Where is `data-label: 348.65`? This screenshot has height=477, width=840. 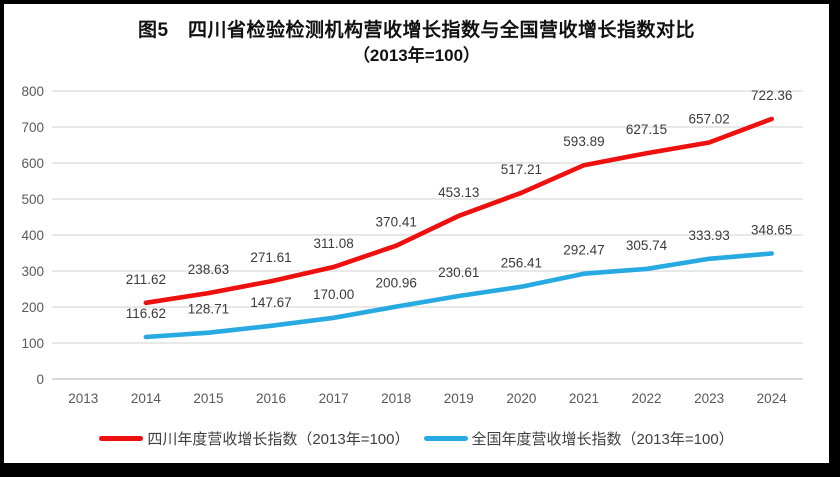
data-label: 348.65 is located at coordinates (771, 229).